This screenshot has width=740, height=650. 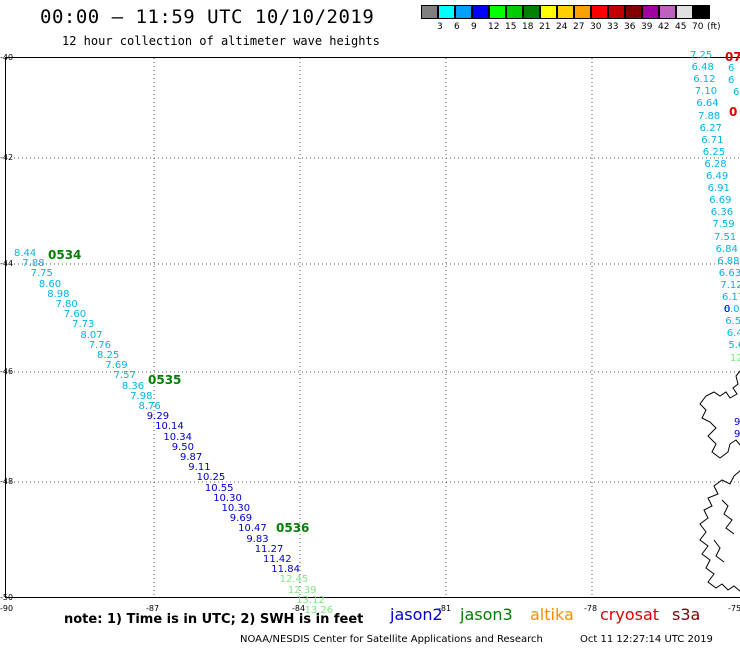 I want to click on wave-value: 7.59, so click(x=723, y=225).